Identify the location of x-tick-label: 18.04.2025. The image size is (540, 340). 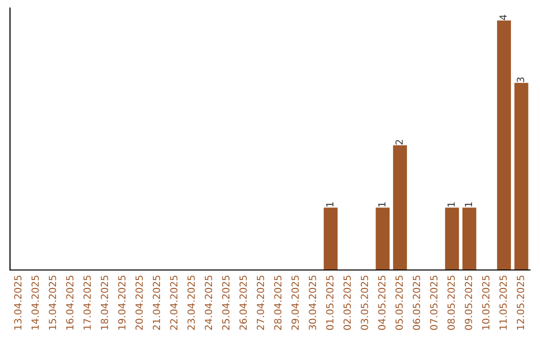
(104, 303).